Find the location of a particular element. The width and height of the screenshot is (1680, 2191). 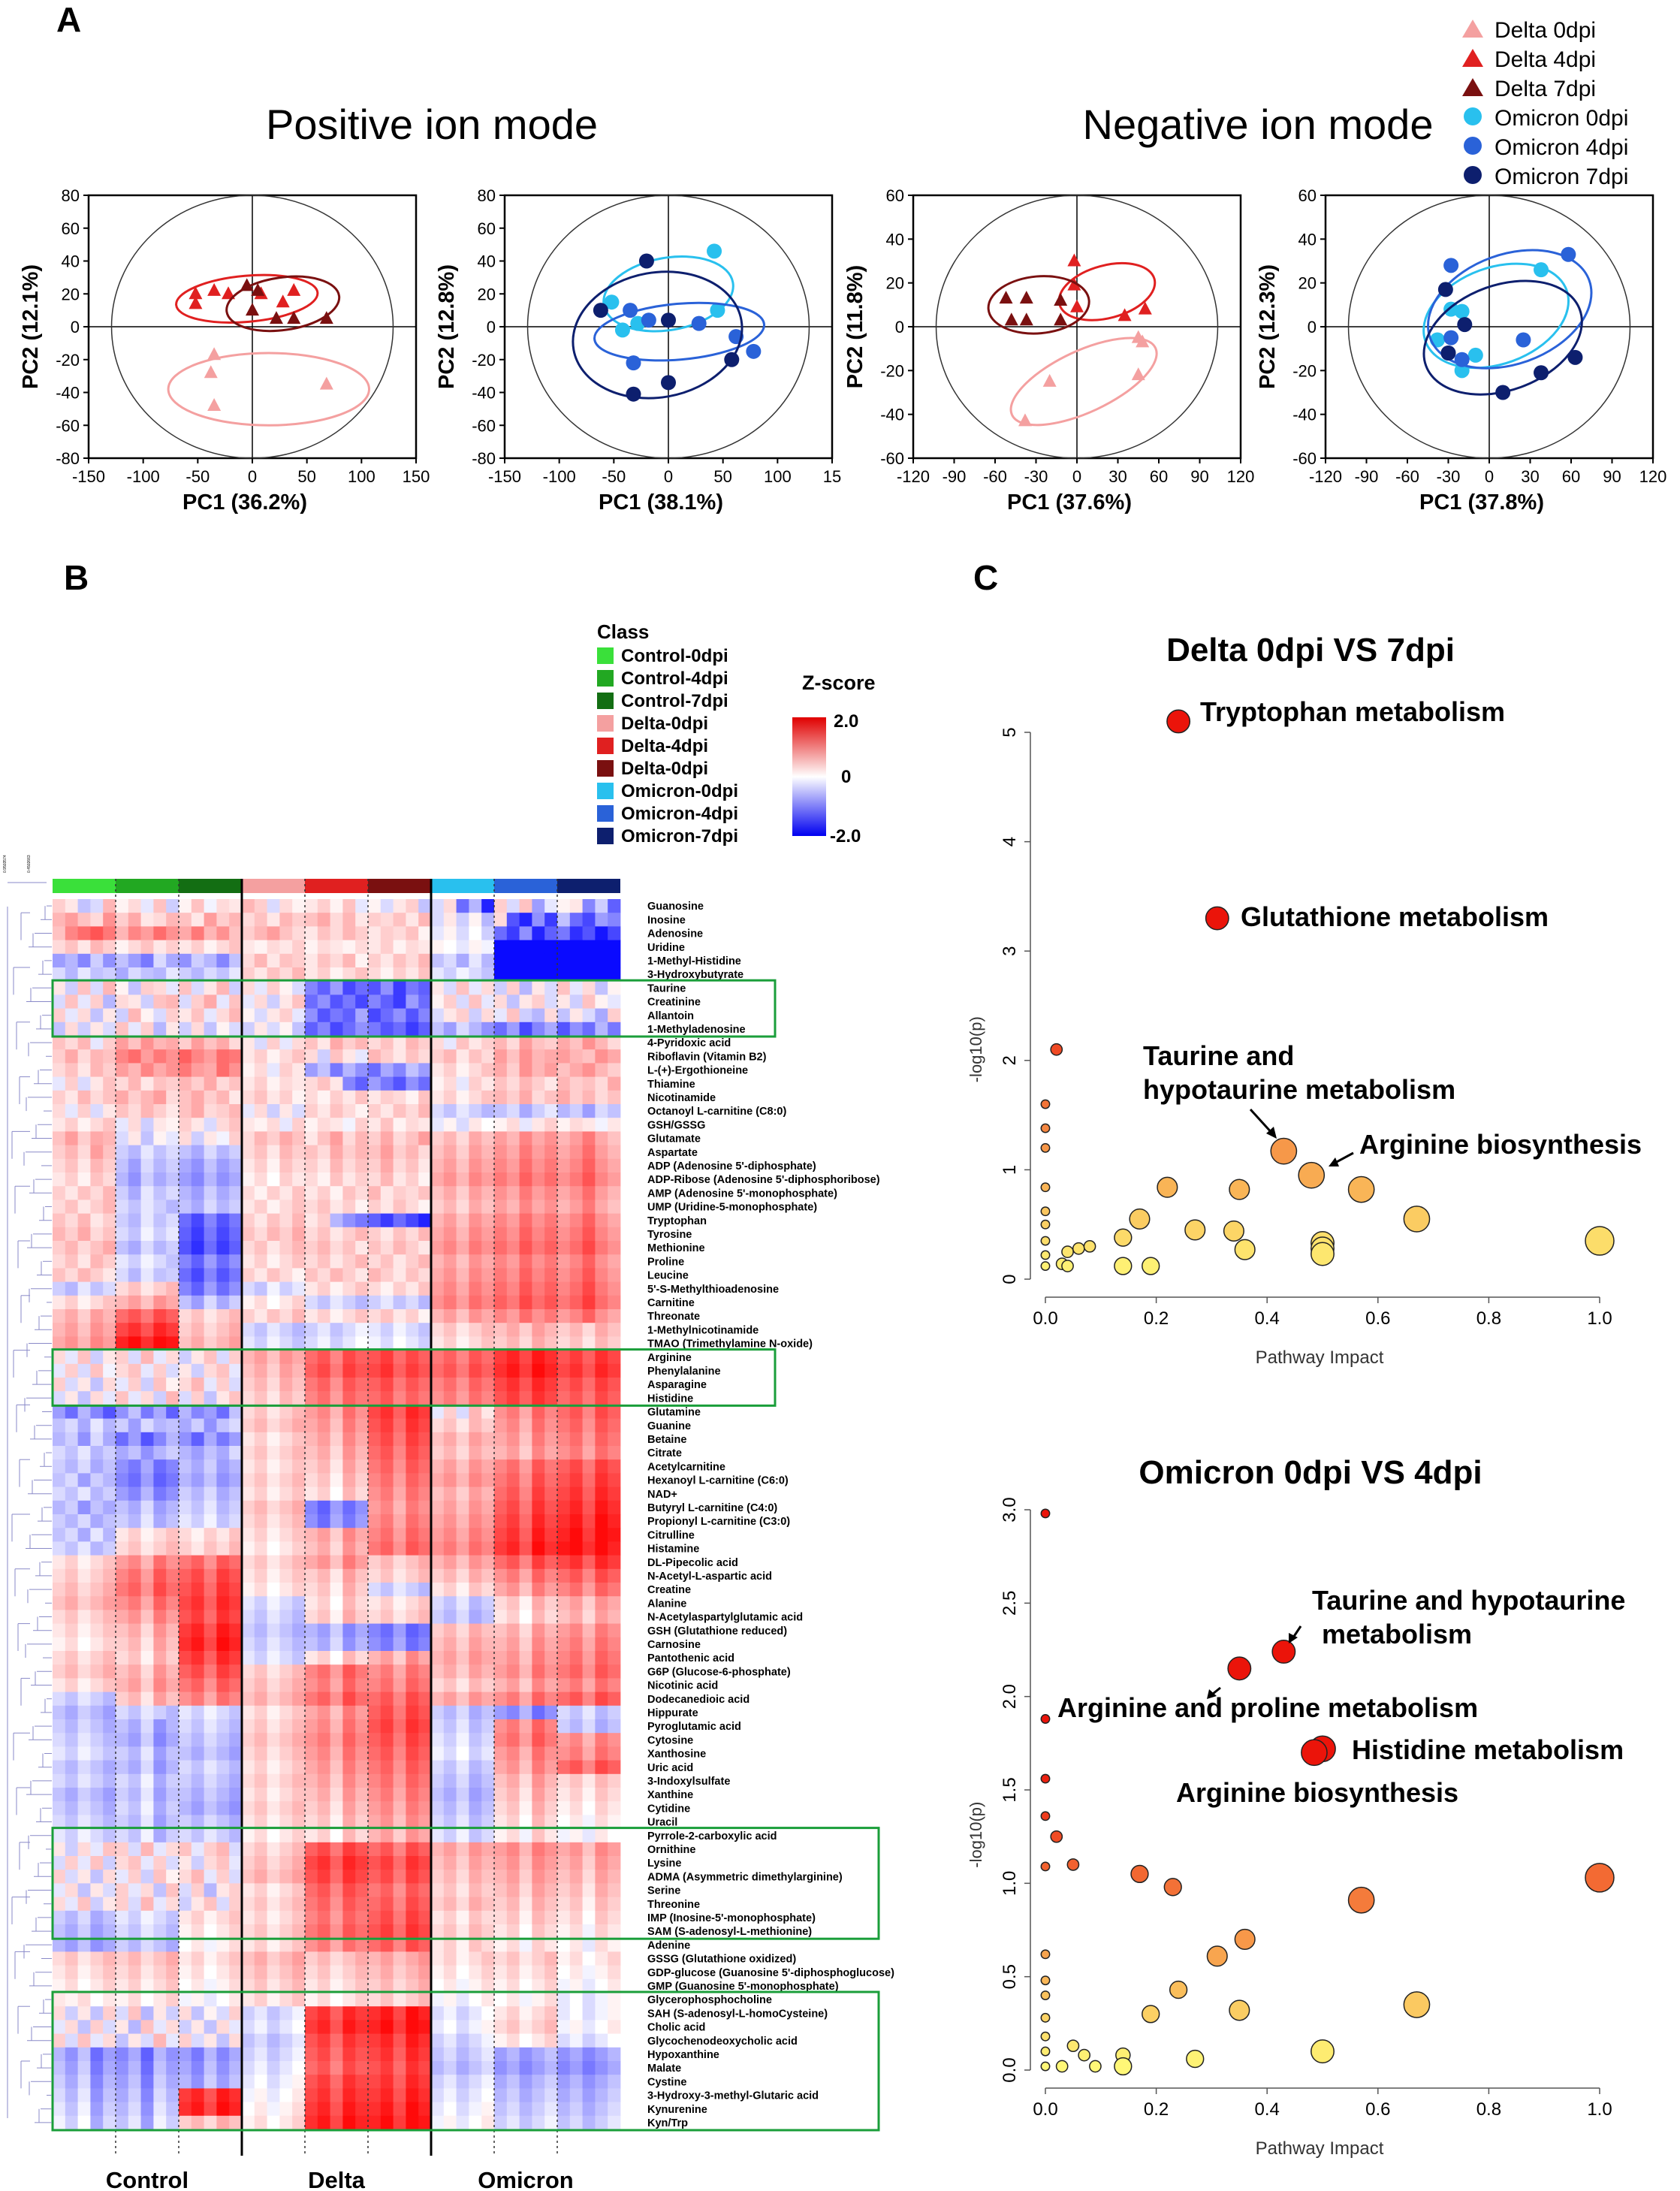

heatmap-row: Nicotinamide is located at coordinates (384, 1097).